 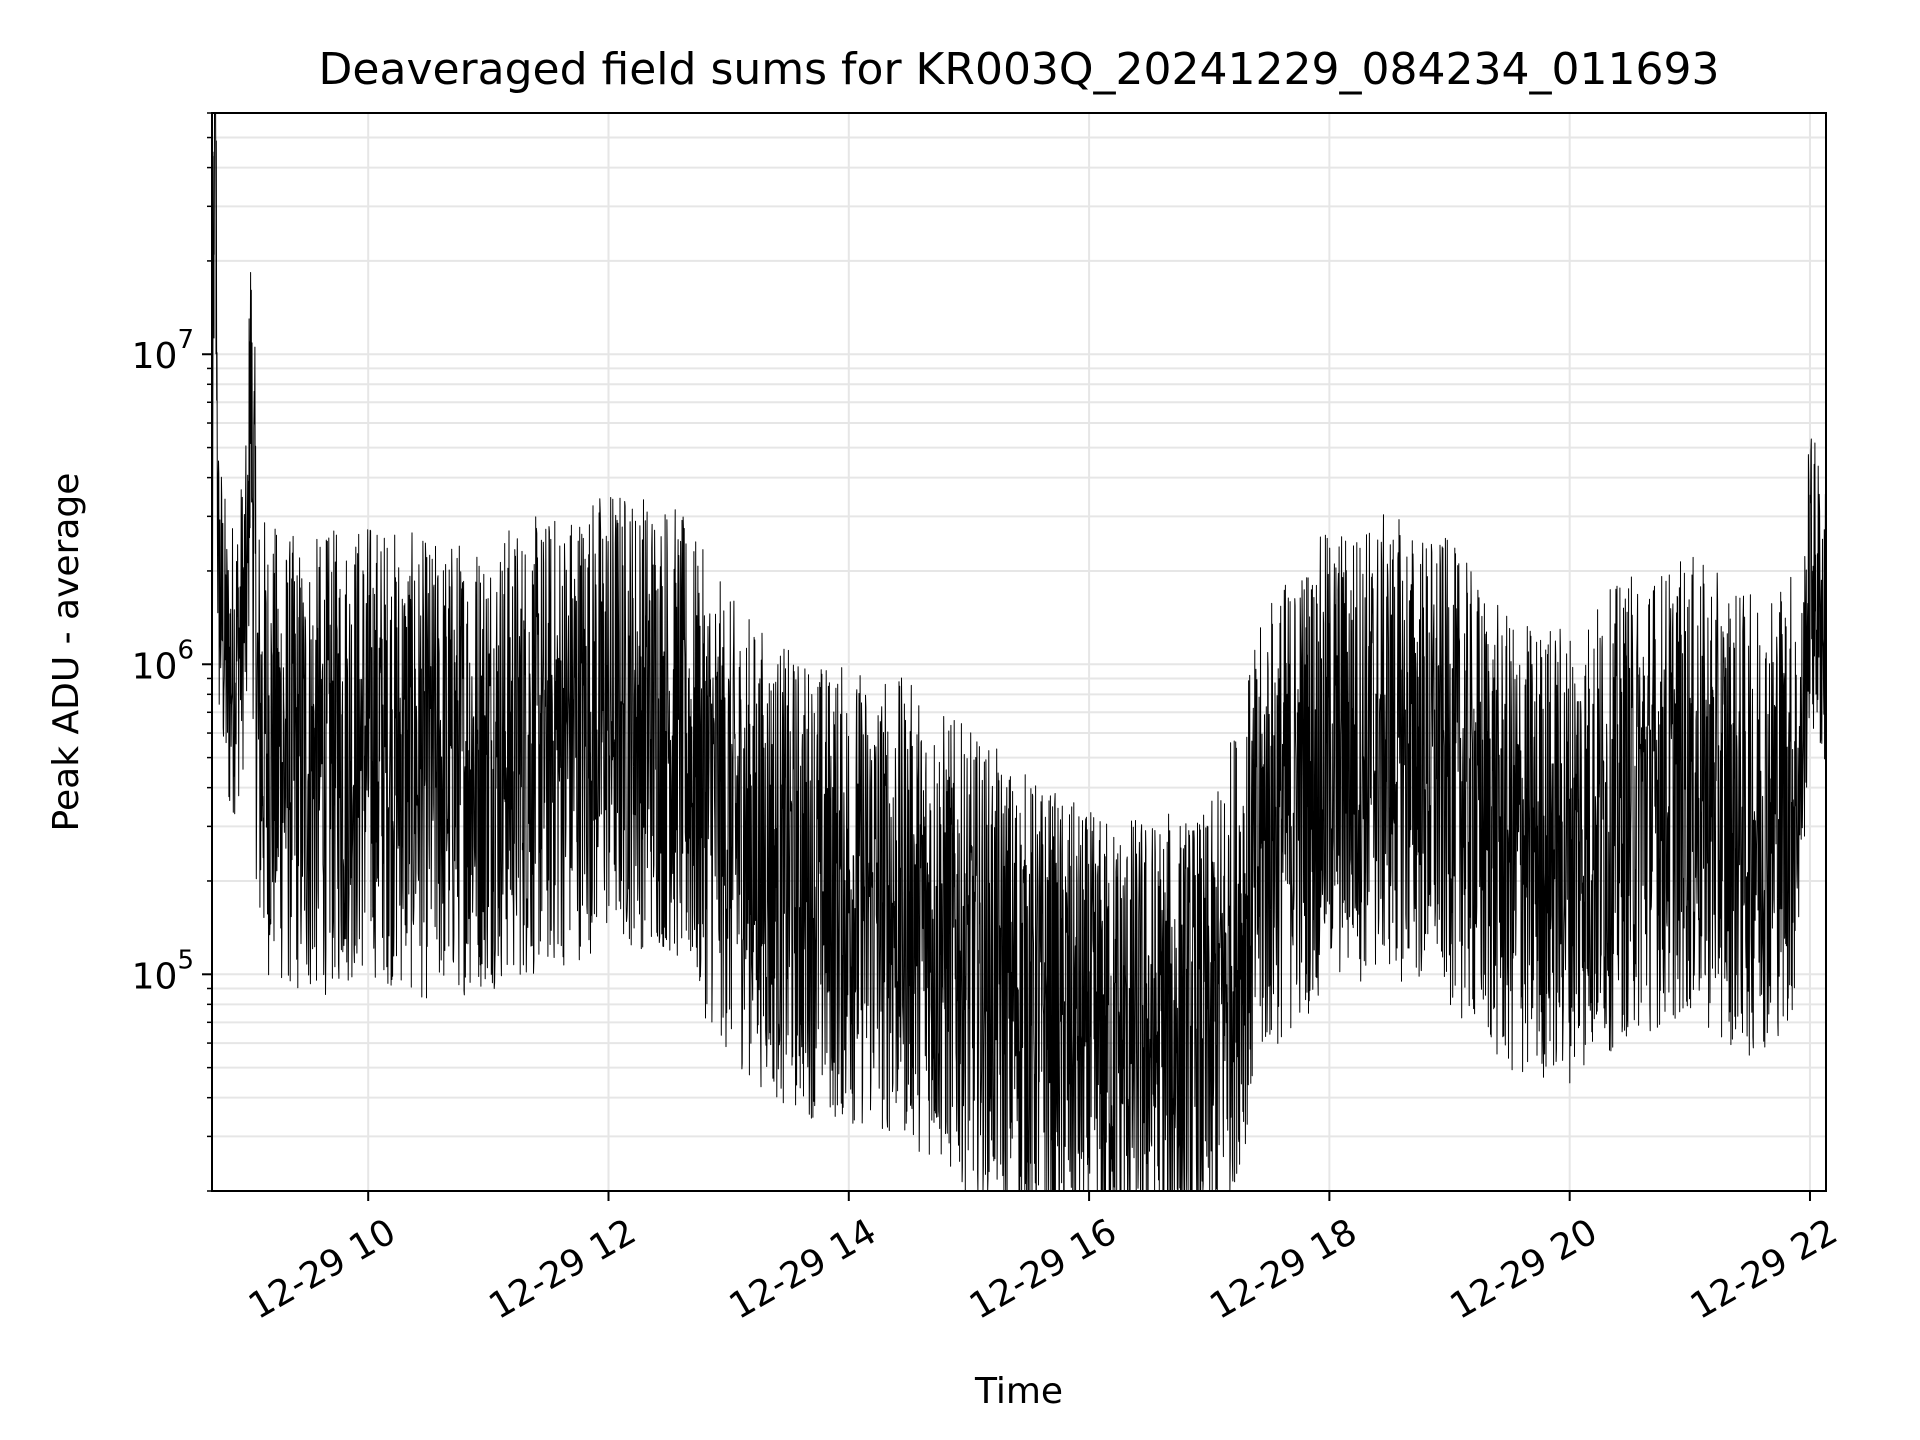 I want to click on y-axis: 10⁵ 10⁶ 10⁷, so click(x=172, y=661).